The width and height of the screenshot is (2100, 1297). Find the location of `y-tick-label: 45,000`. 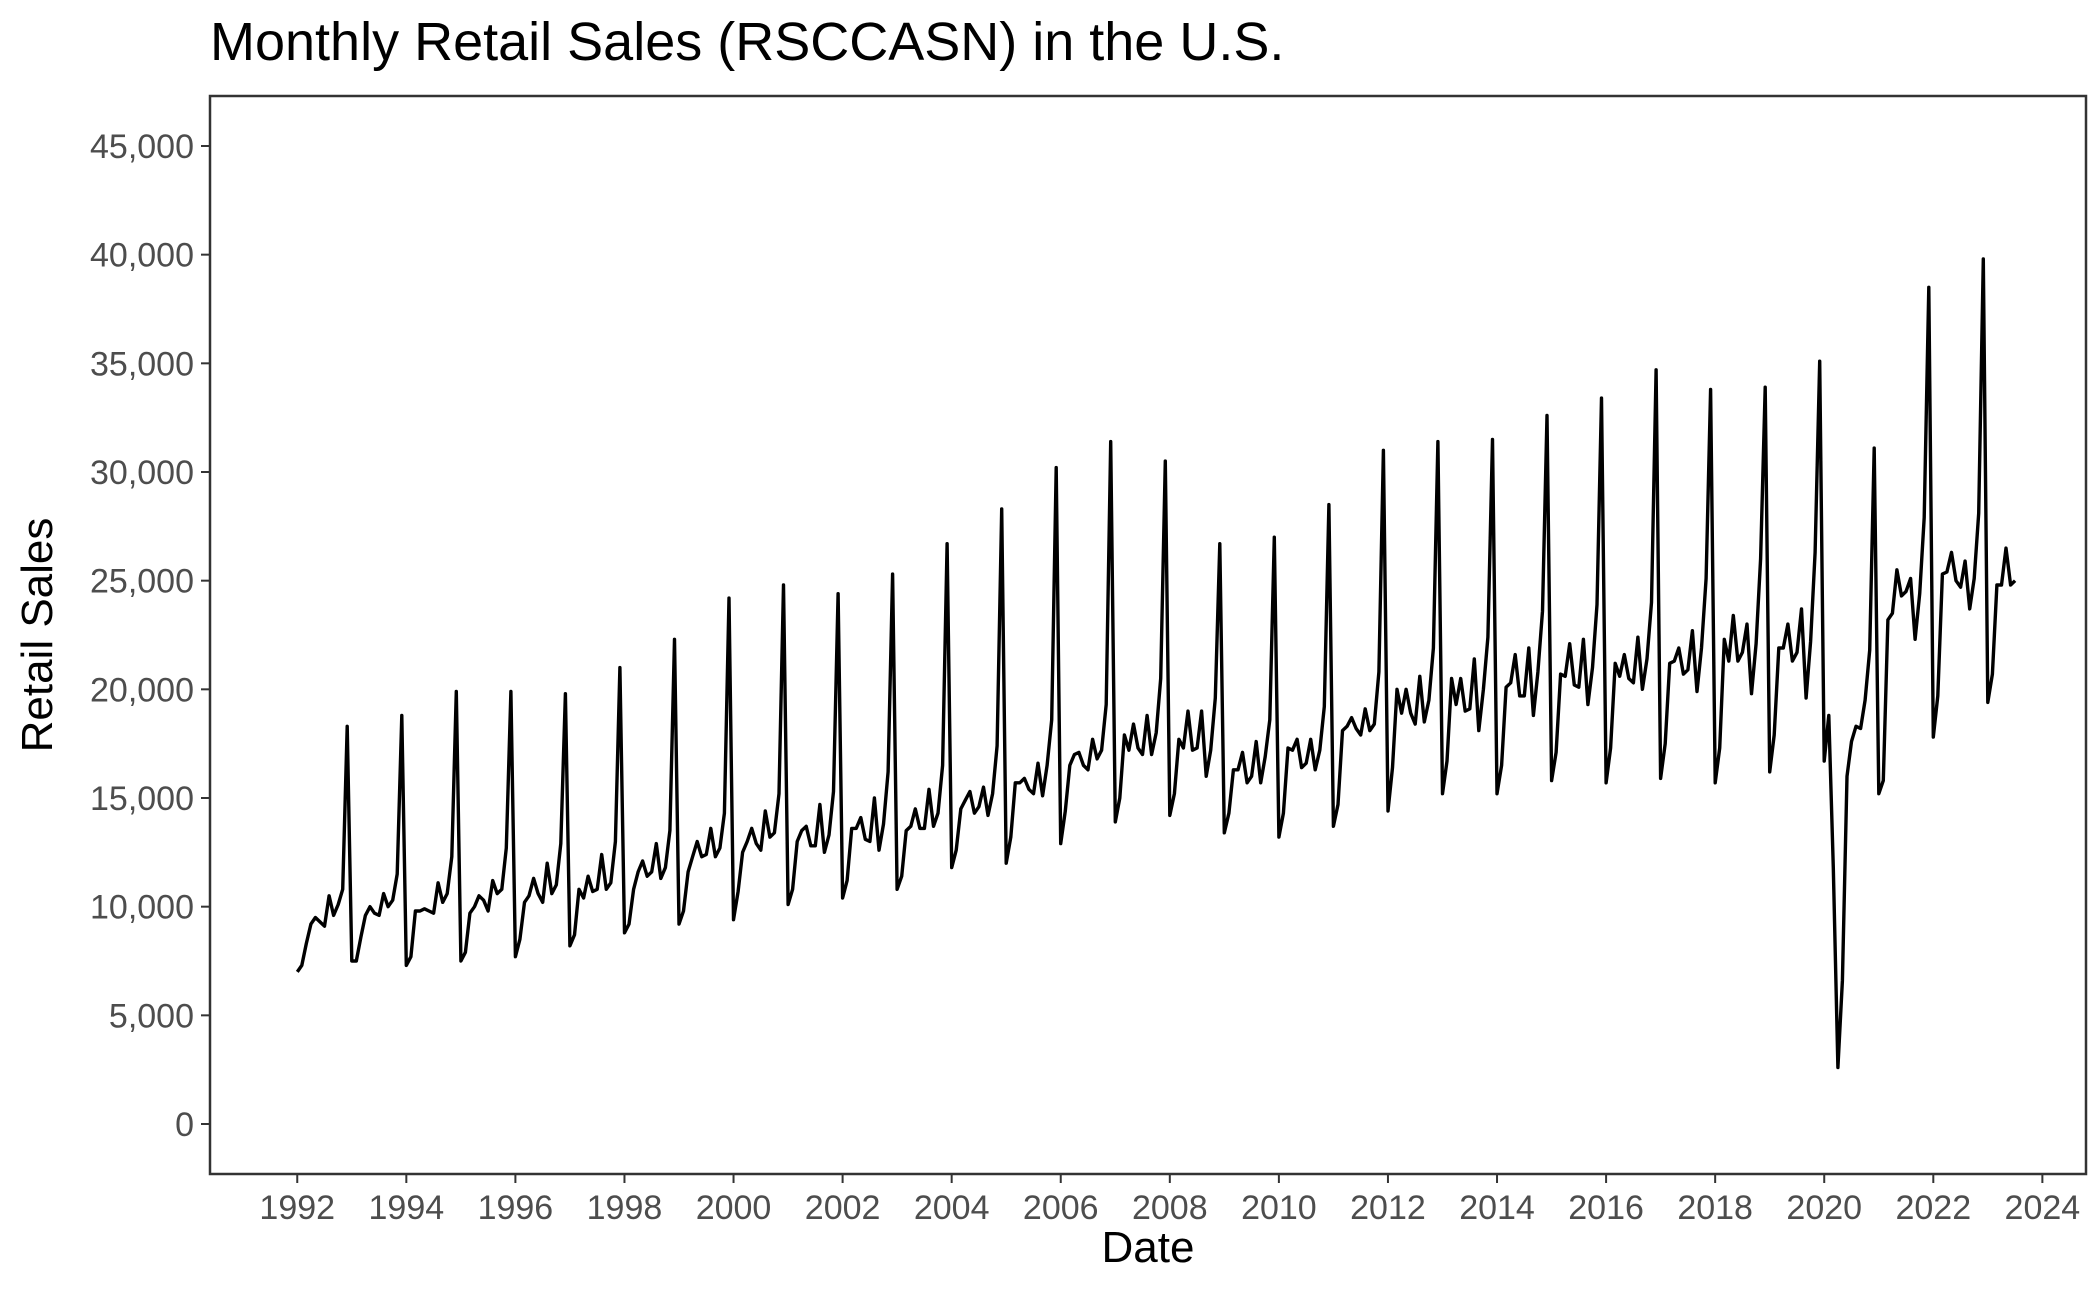

y-tick-label: 45,000 is located at coordinates (142, 147).